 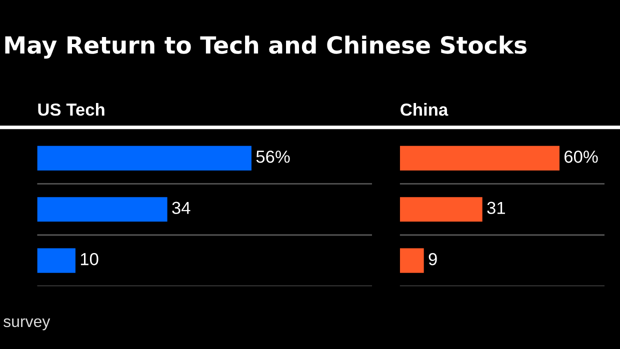 What do you see at coordinates (432, 259) in the screenshot?
I see `data-label: 9` at bounding box center [432, 259].